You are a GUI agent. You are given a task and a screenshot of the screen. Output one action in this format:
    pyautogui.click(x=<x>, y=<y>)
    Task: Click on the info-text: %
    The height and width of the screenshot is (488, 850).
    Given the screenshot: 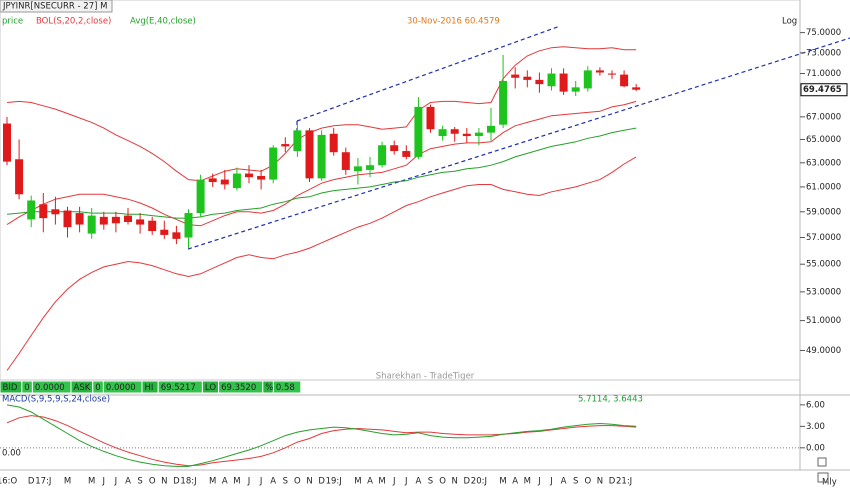 What is the action you would take?
    pyautogui.click(x=269, y=388)
    